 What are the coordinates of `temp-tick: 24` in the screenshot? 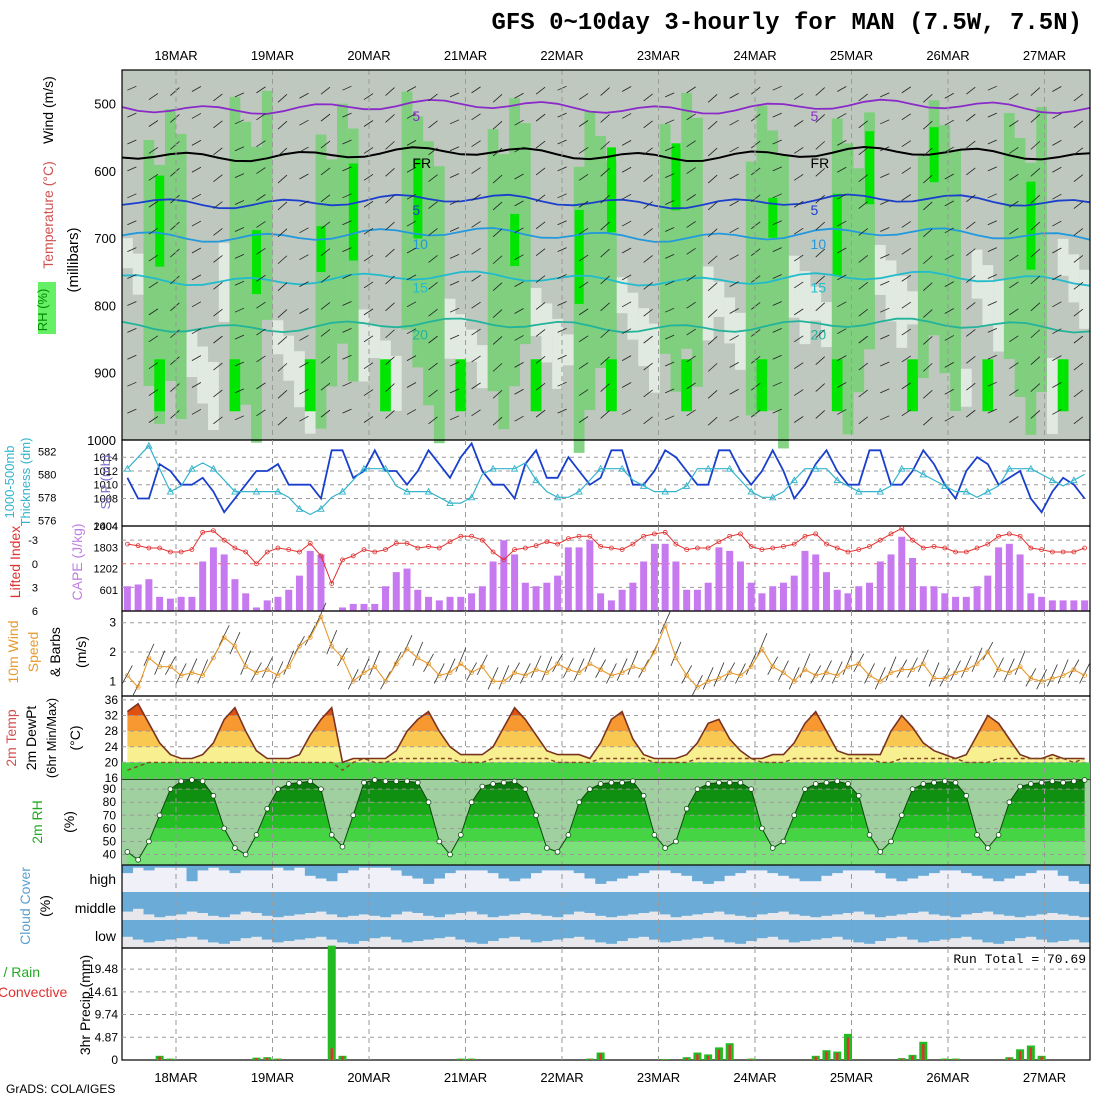 It's located at (112, 747).